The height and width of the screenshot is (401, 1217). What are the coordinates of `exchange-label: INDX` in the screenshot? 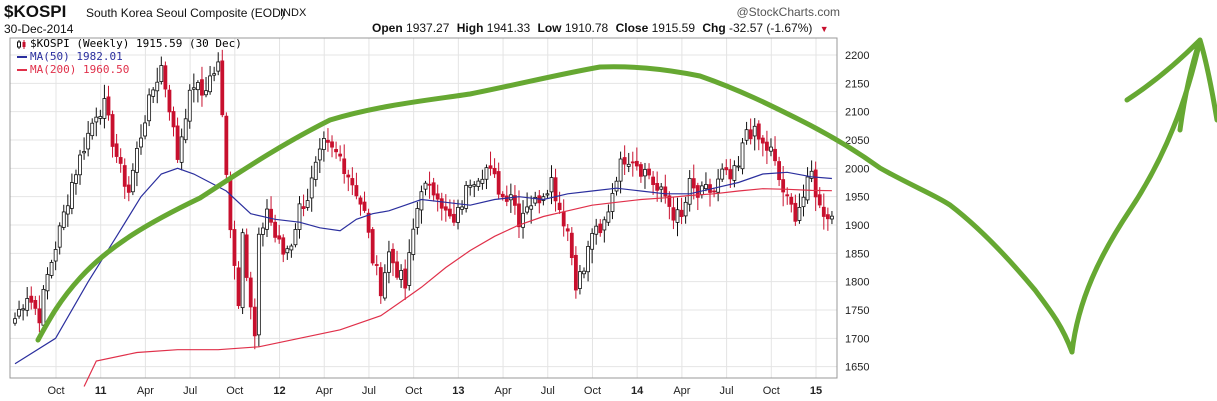 It's located at (293, 13).